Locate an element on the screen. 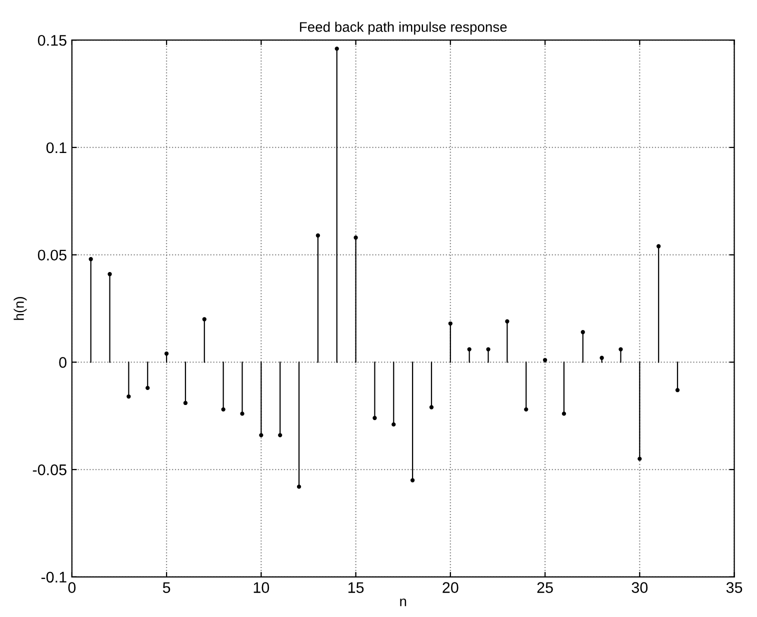 The width and height of the screenshot is (757, 617). y-tick-label: 0 is located at coordinates (62, 362).